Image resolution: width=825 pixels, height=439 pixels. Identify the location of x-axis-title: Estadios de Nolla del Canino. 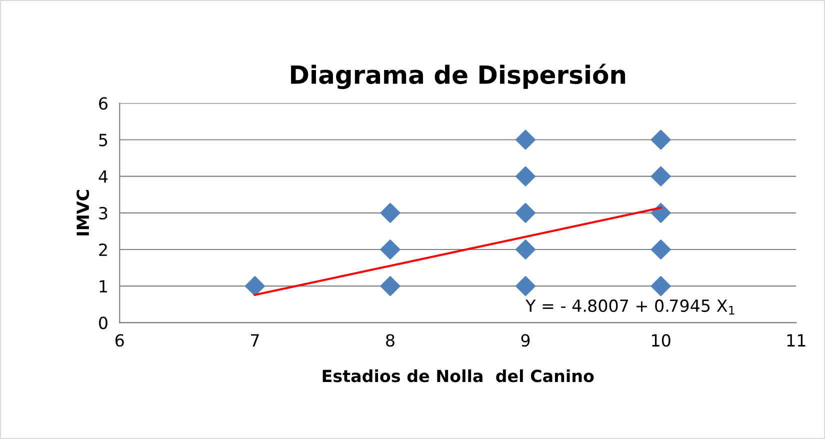
(458, 375).